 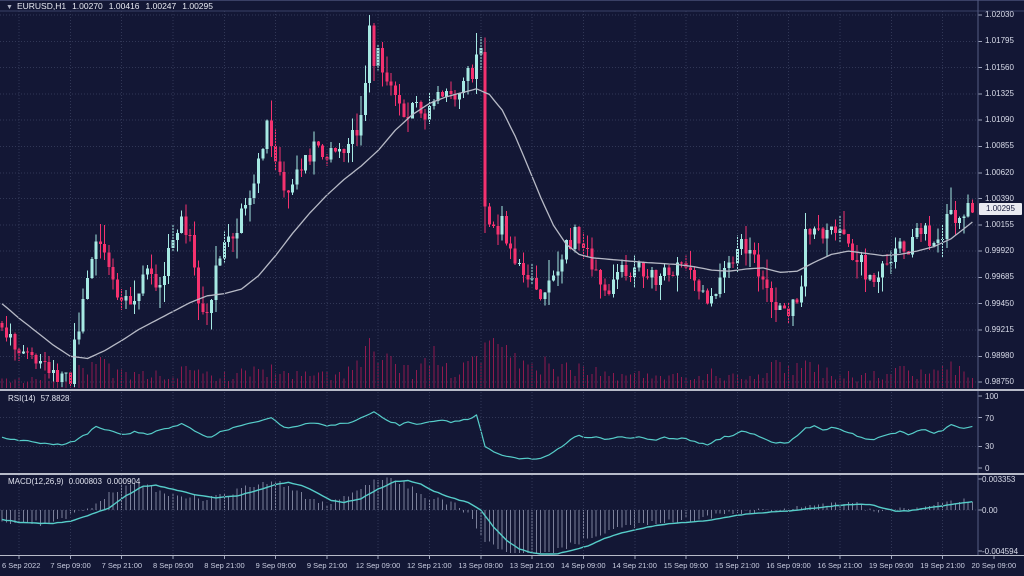 I want to click on rsi-label-row: RSI(14) 57.8828, so click(x=41, y=398).